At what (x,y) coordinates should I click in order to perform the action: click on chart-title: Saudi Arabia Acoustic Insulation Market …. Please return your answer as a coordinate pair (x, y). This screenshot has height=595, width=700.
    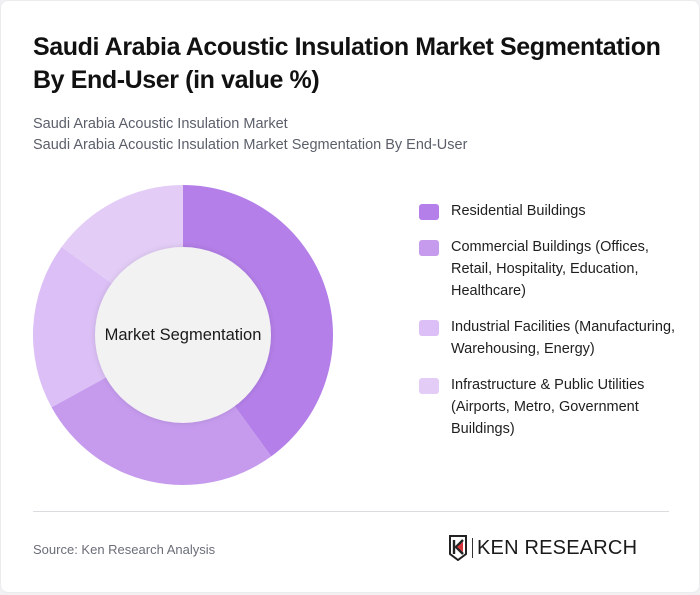
    Looking at the image, I should click on (347, 63).